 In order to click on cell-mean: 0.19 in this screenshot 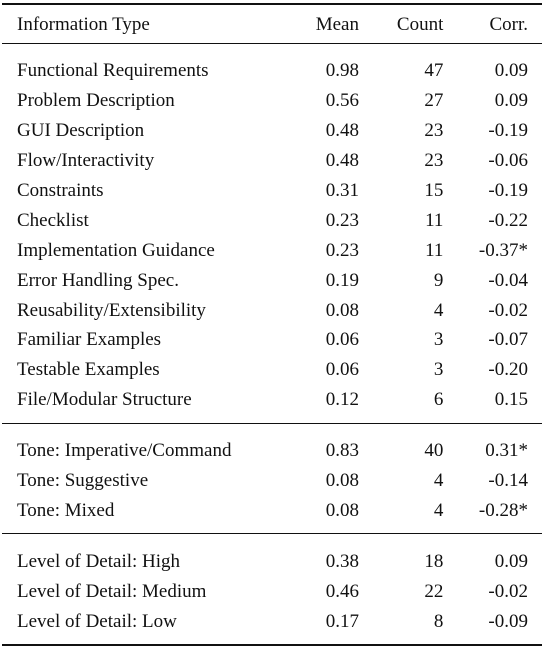, I will do `click(342, 280)`.